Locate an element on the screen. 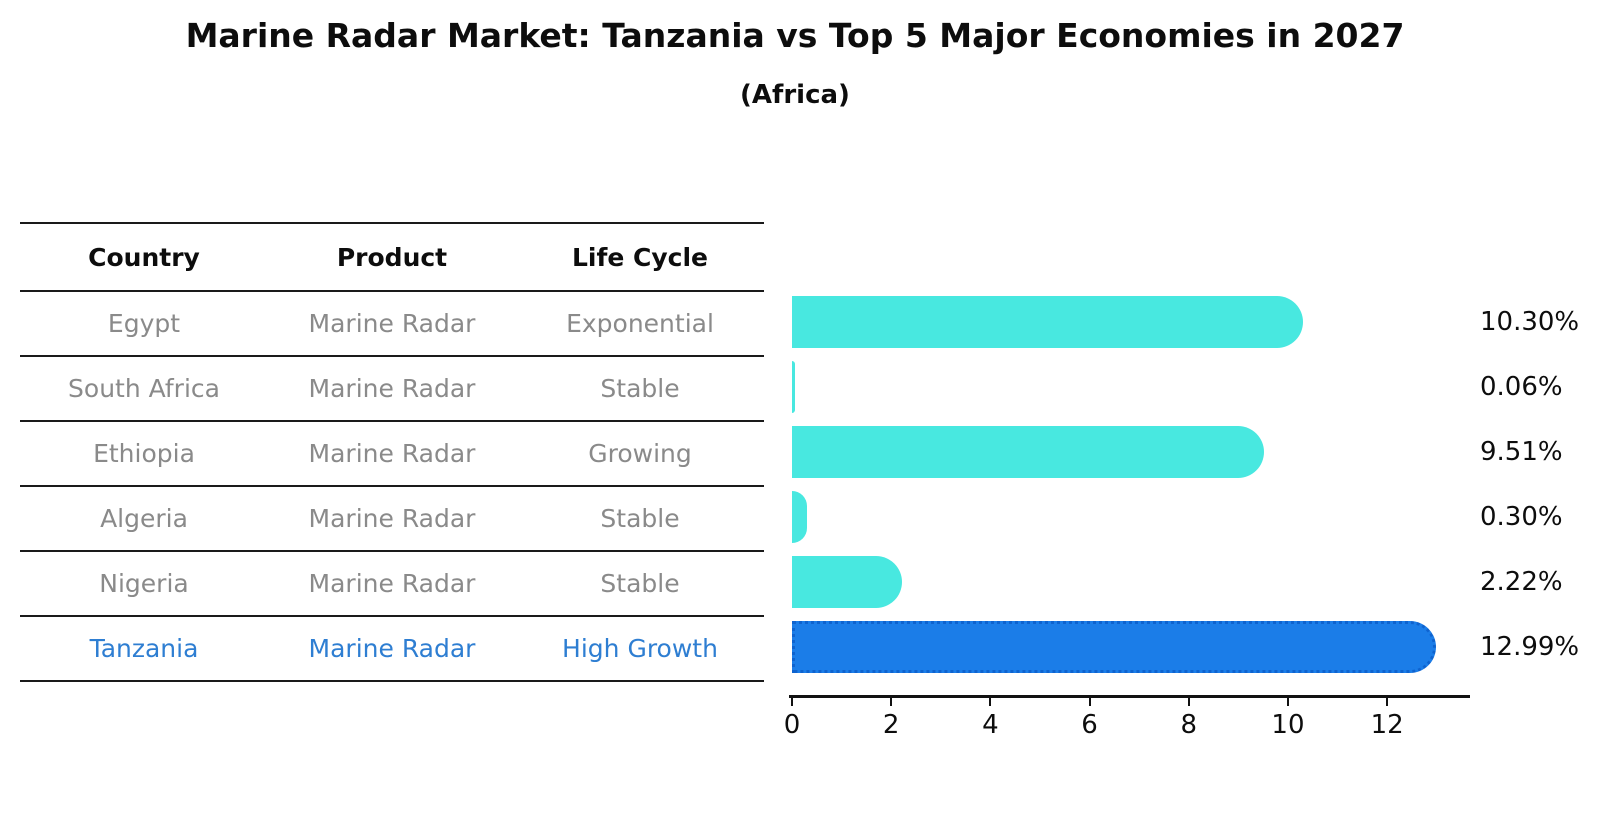 The image size is (1604, 823). value-label-ethiopia: 9.51% is located at coordinates (1521, 452).